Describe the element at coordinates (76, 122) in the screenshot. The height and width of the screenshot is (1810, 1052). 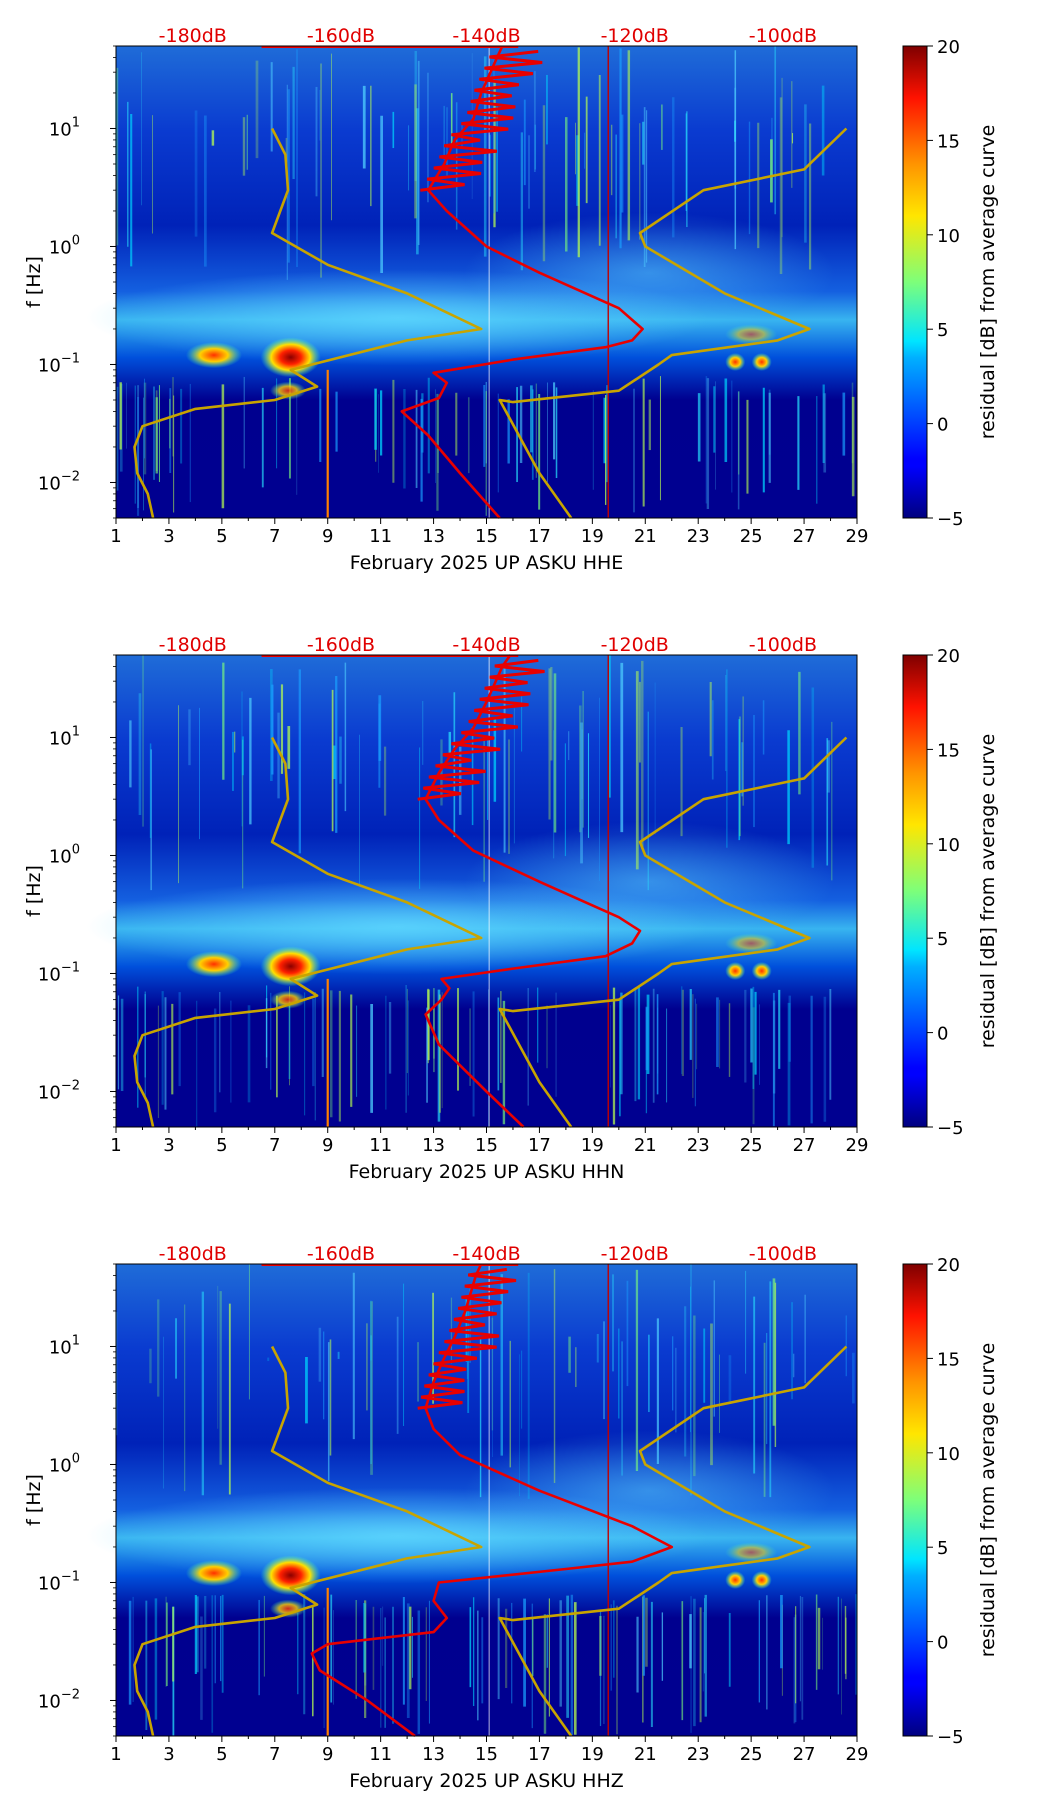
I see `y-tick-exponent: 1` at that location.